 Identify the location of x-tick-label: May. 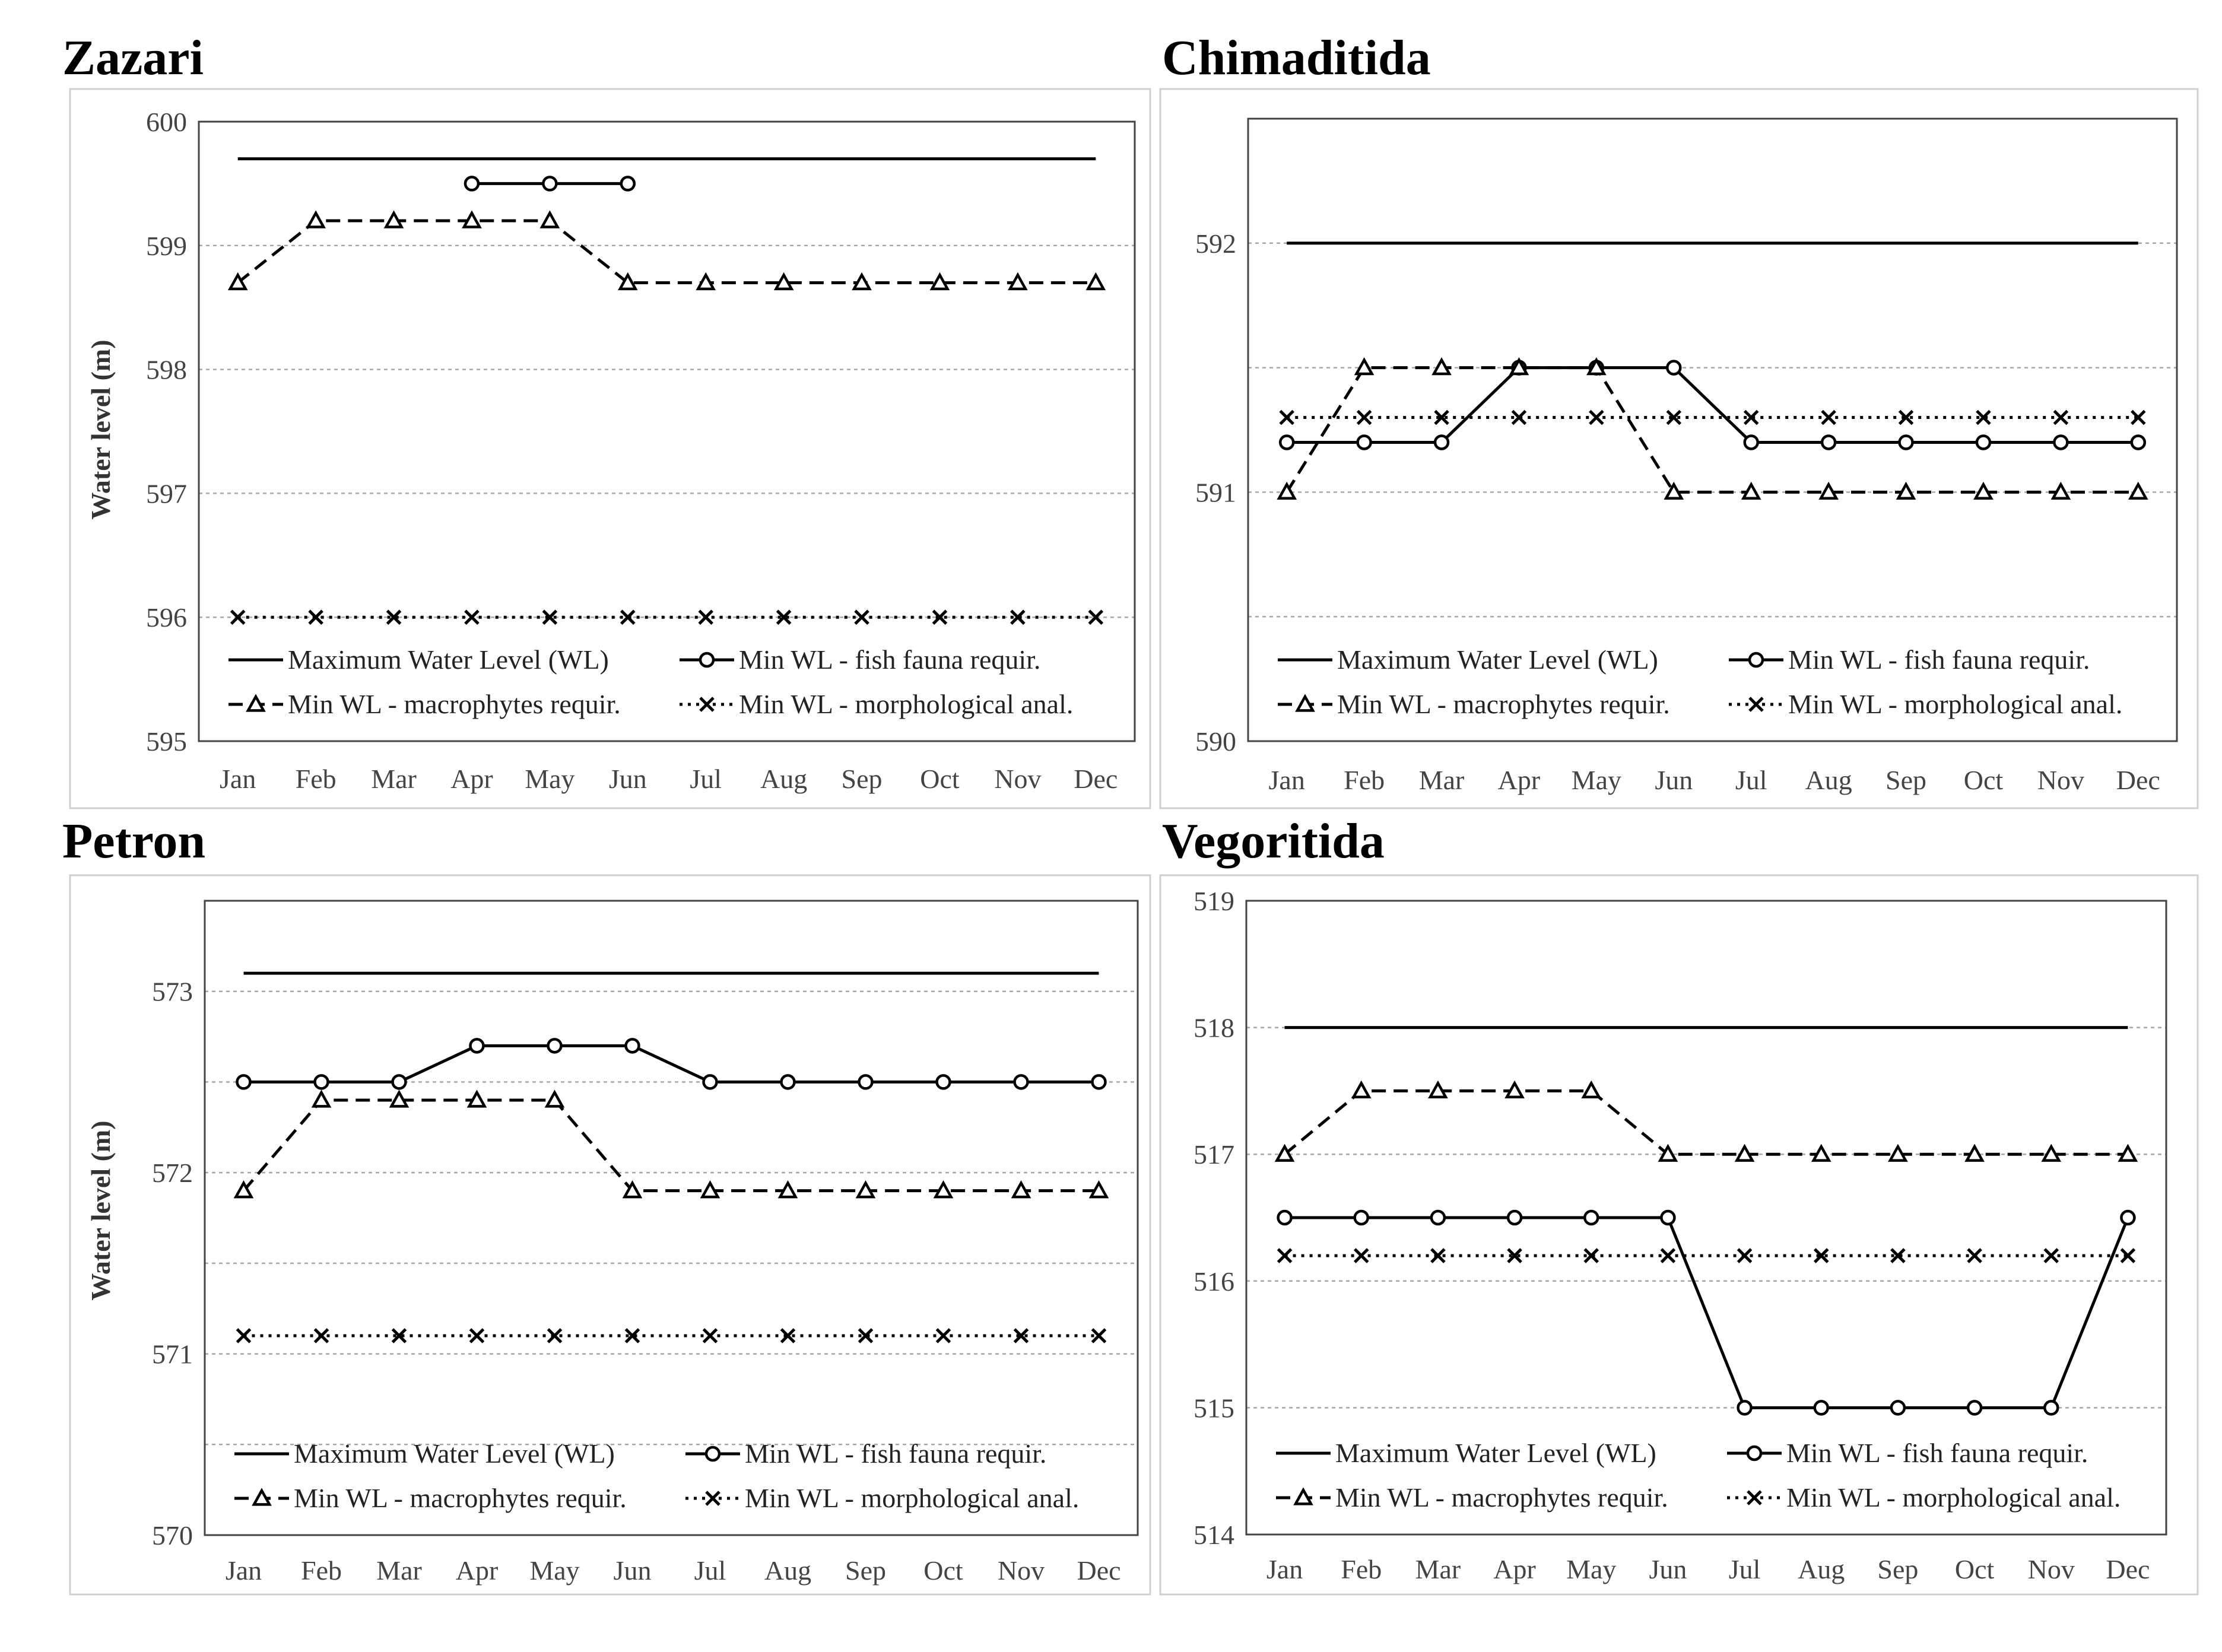
(554, 1570).